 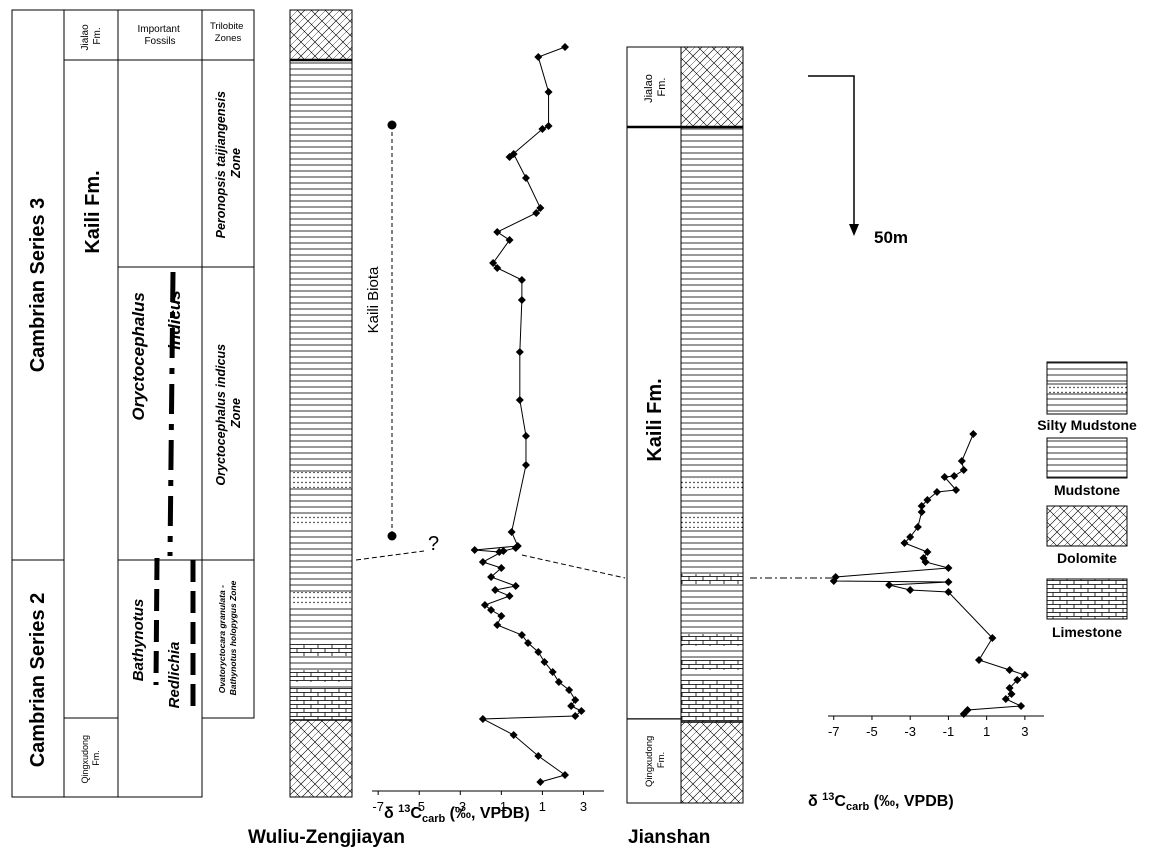 I want to click on peronopsis-line1: Peronopsis taijiangensis, so click(x=221, y=164).